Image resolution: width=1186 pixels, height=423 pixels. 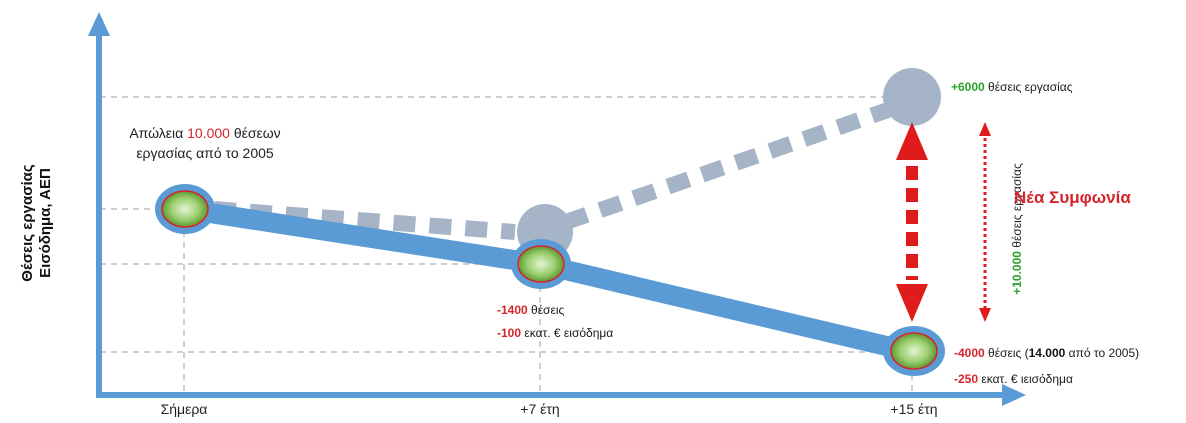 I want to click on point-15y-jobs: -4000 θέσεις (14.000 από το 2005), so click(x=1046, y=353).